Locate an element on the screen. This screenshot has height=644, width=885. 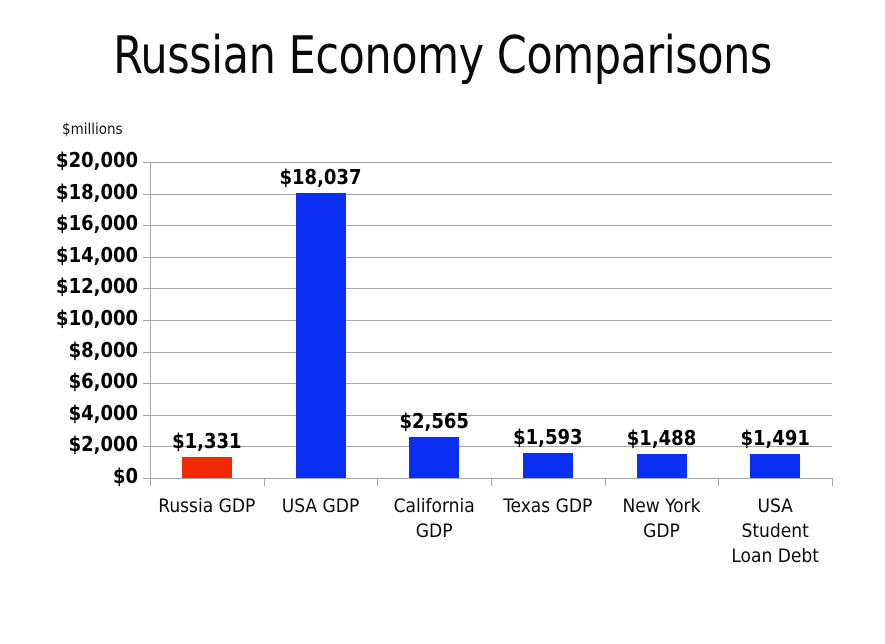
y-axis-unit-label: $millions is located at coordinates (92, 129).